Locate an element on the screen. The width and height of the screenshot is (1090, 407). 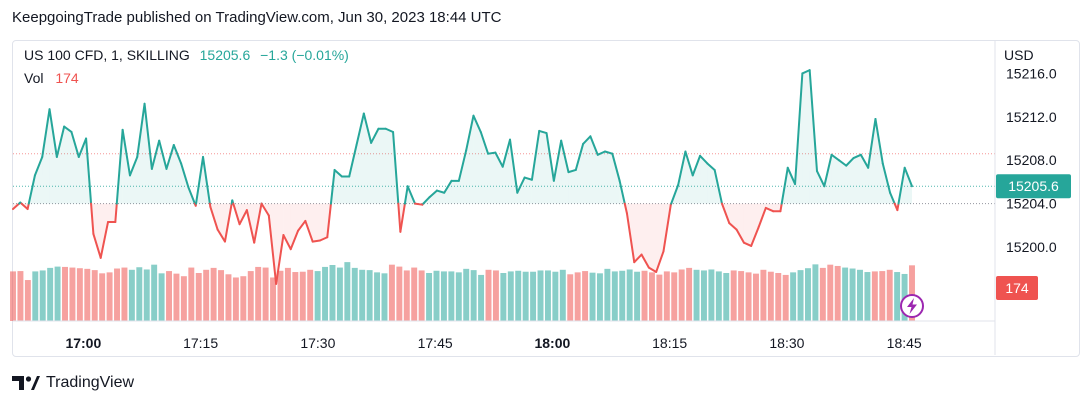
legend-volume-row: Vol 174 is located at coordinates (51, 78).